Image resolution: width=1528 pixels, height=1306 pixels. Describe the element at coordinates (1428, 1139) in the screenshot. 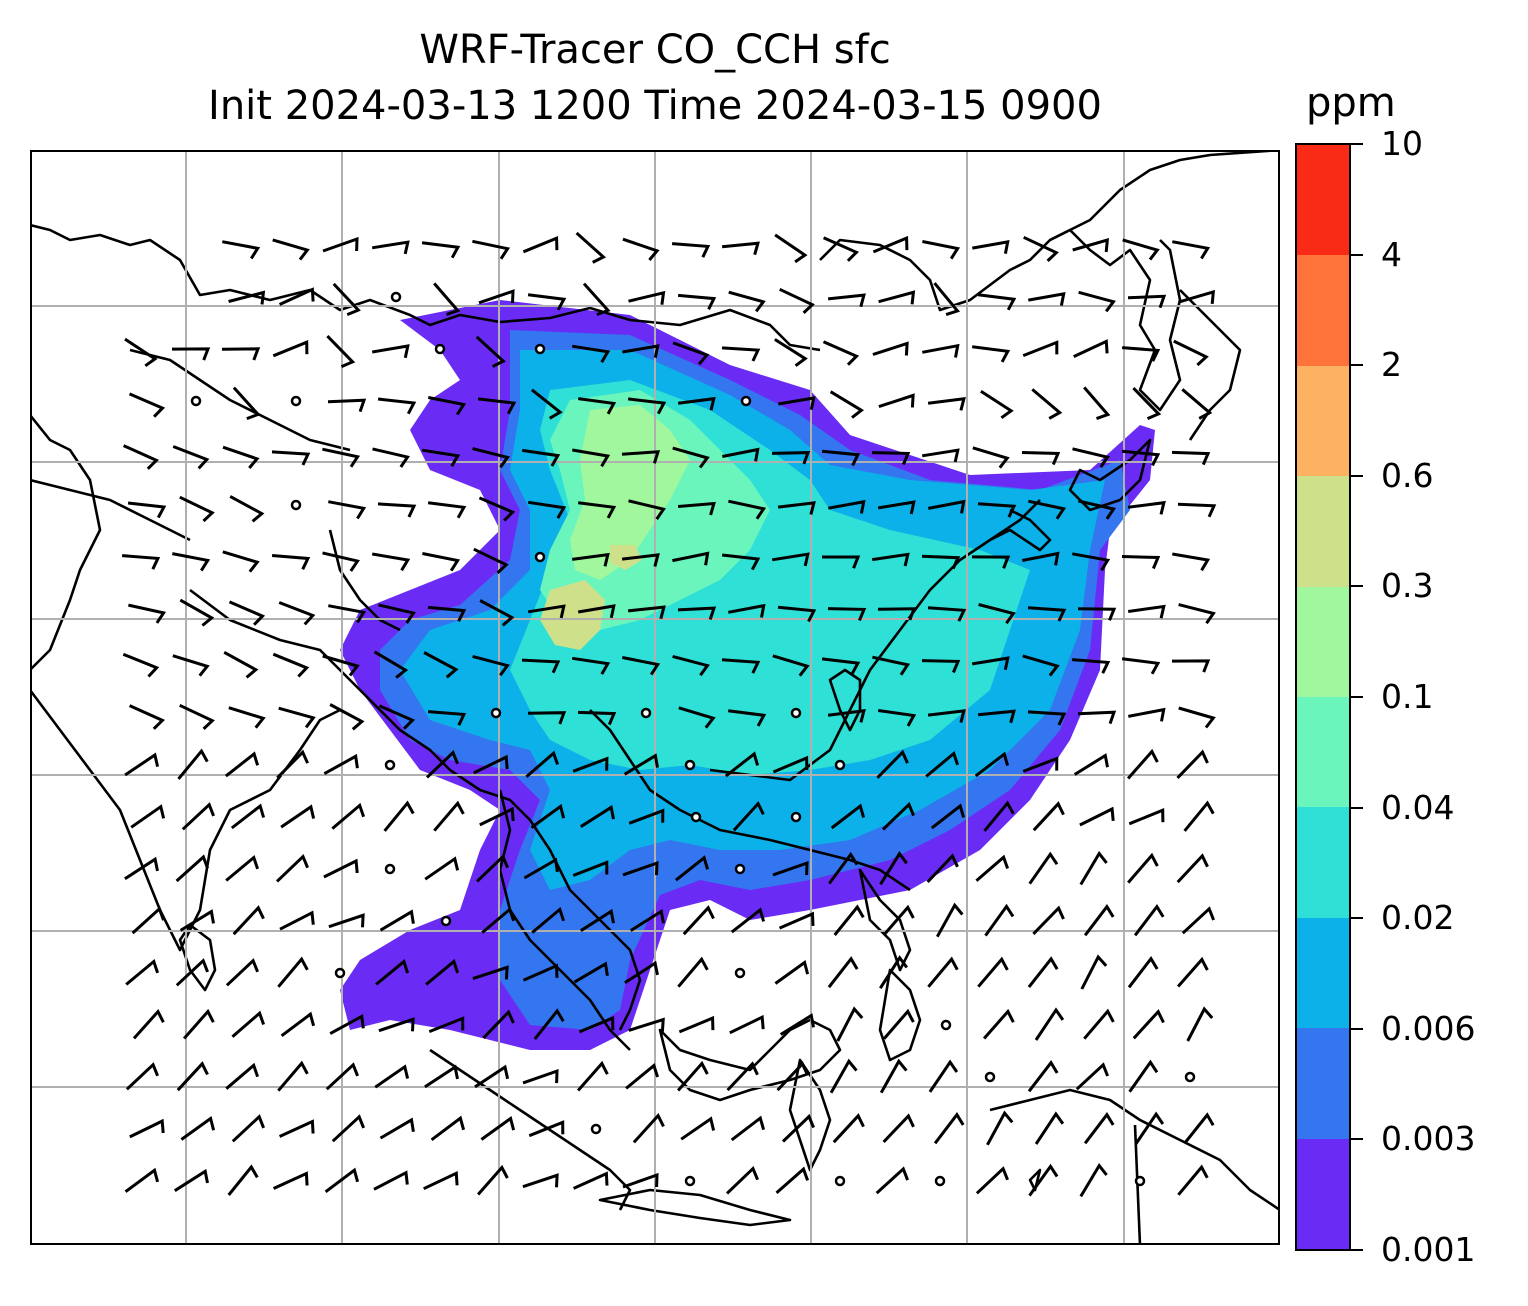

I see `colorbar-tick-label: 0.003` at that location.